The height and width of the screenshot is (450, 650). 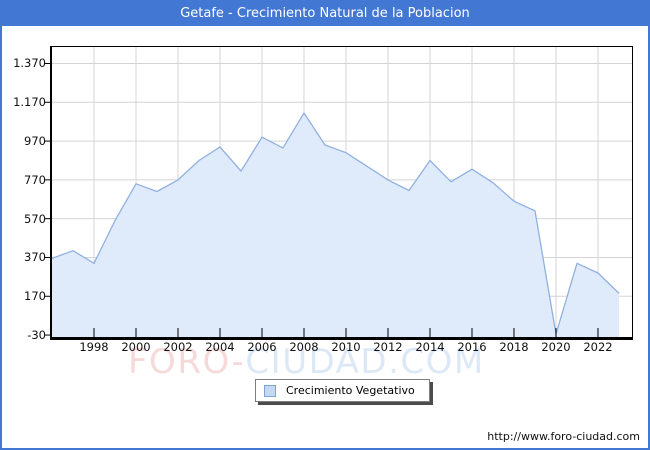 What do you see at coordinates (304, 347) in the screenshot?
I see `x-axis-label: 2008` at bounding box center [304, 347].